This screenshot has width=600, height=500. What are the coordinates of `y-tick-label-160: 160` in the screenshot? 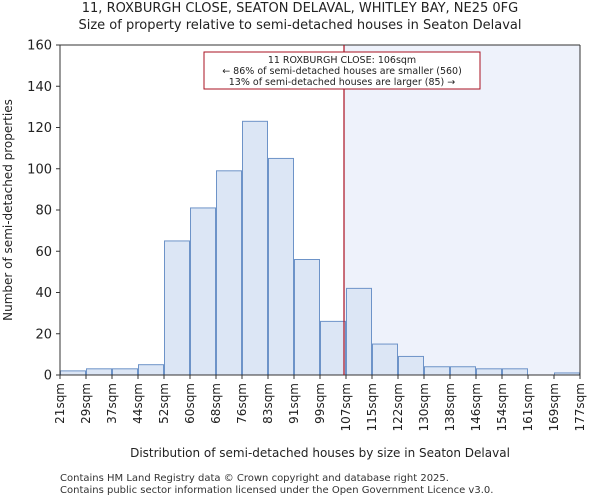 It's located at (39, 46).